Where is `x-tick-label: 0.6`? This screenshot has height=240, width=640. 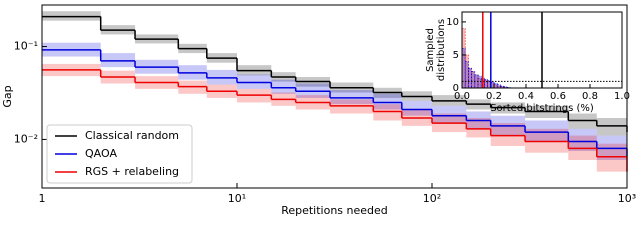 x-tick-label: 0.6 is located at coordinates (558, 96).